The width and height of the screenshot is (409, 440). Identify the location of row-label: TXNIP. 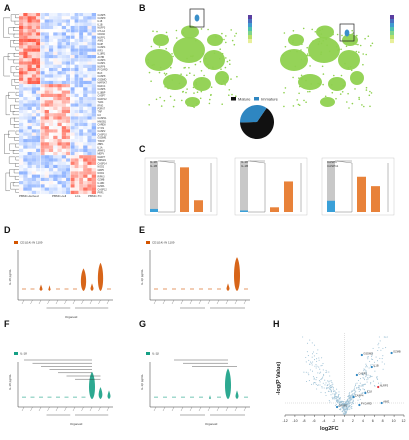
(101, 141).